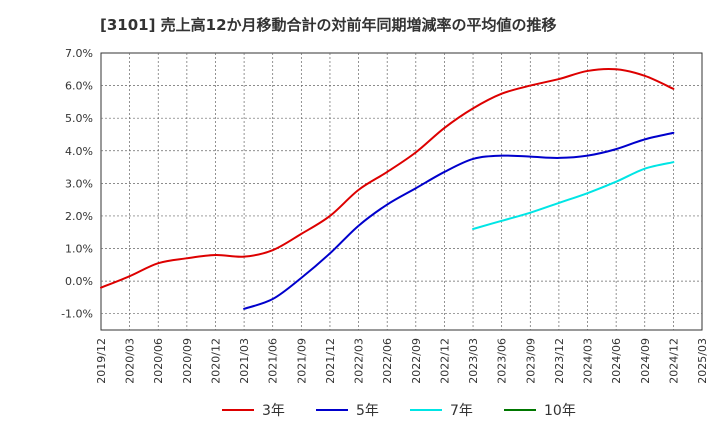  I want to click on x-tick-label: 2021/06, so click(273, 361).